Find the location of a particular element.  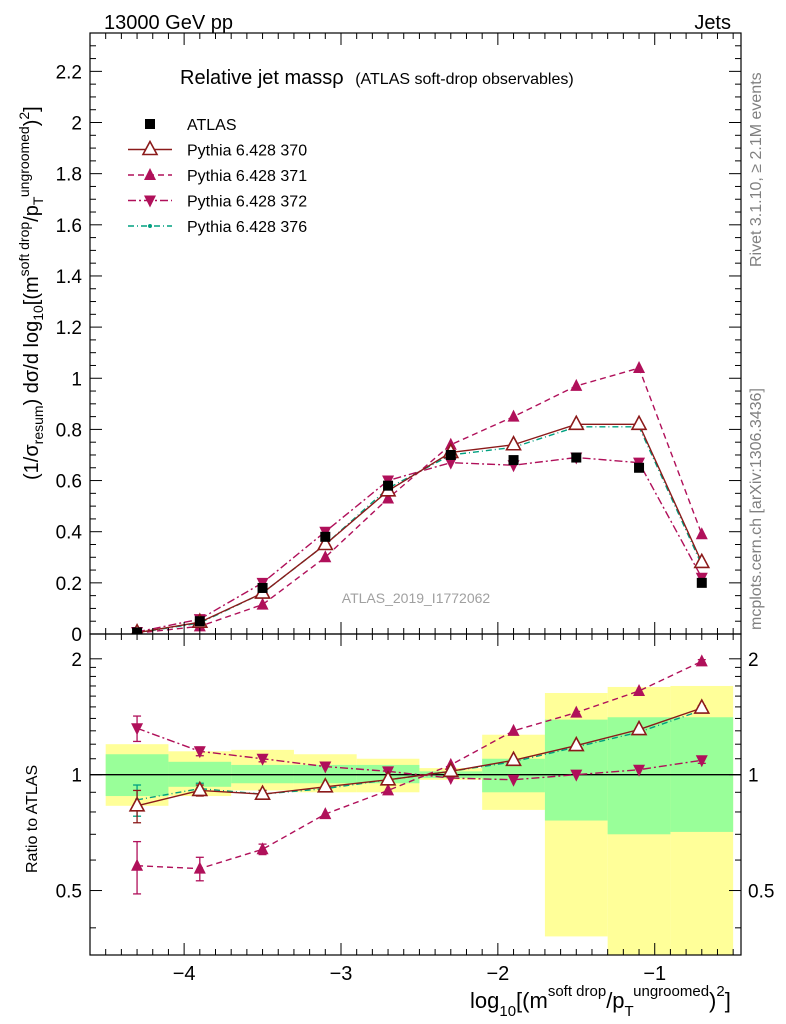

legend-entry-pythia-6-428-370: Pythia 6.428 370 is located at coordinates (217, 149).